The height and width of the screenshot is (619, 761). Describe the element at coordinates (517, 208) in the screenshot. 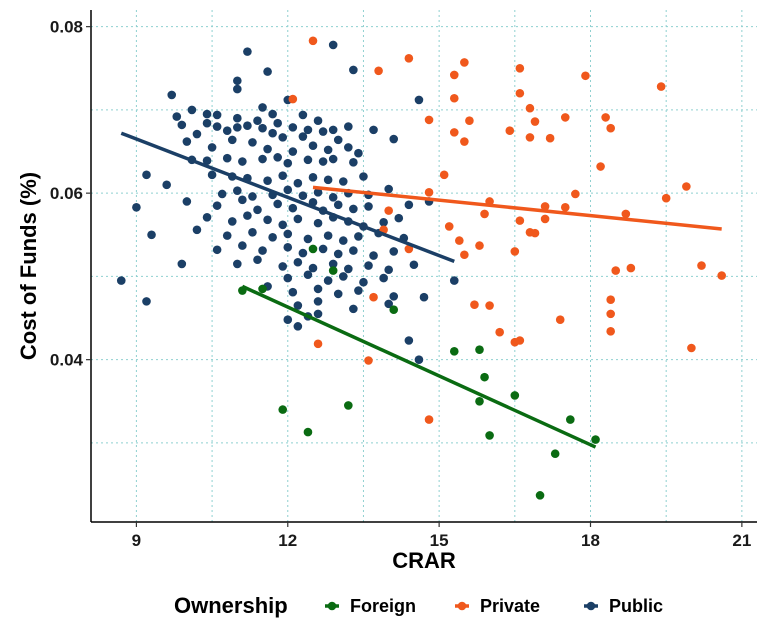

I see `fit-line-private` at that location.